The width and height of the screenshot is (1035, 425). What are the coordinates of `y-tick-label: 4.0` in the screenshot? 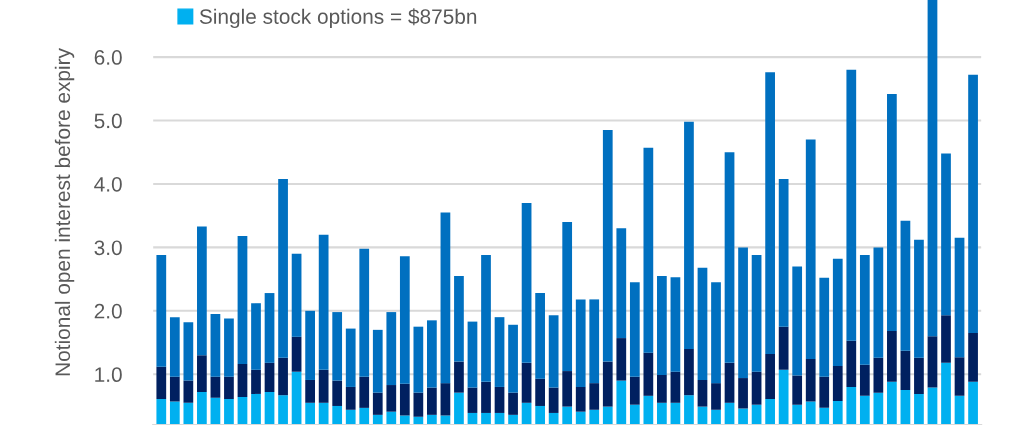 It's located at (108, 184).